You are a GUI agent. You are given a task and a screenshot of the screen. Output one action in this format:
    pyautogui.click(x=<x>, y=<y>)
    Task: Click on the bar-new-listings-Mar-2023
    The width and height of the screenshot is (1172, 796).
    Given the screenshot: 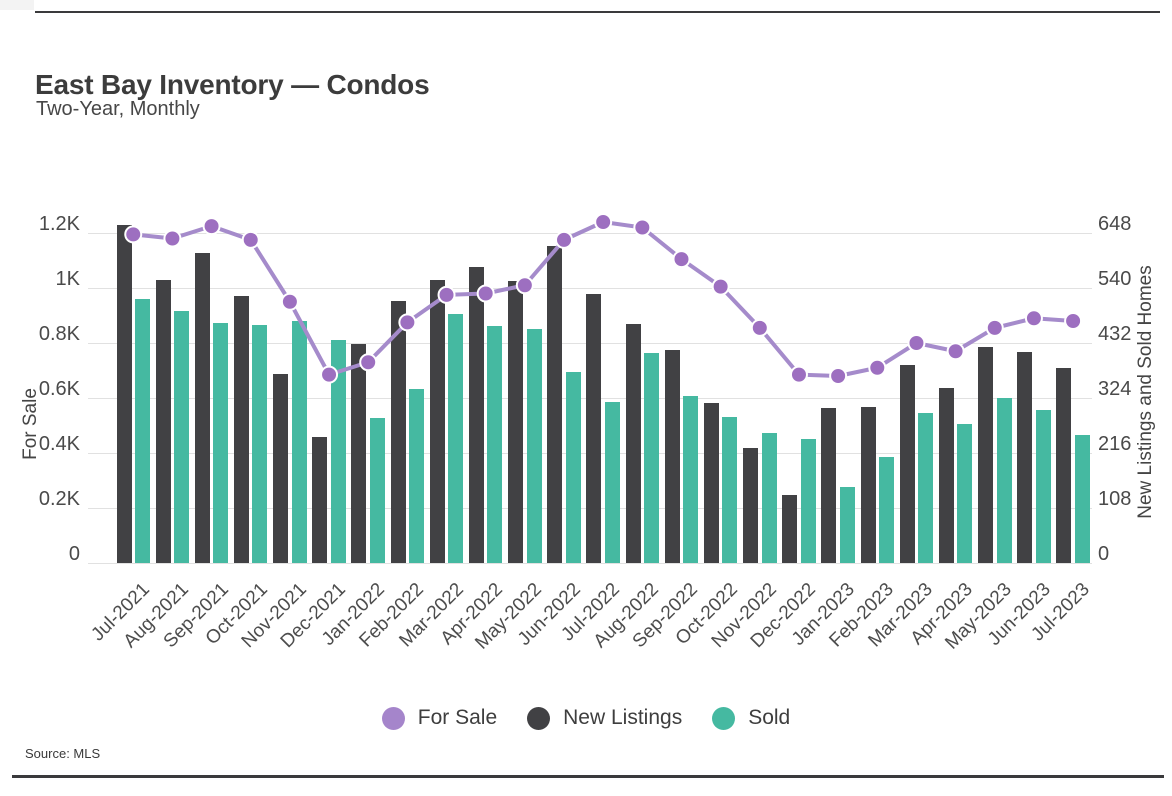 What is the action you would take?
    pyautogui.click(x=907, y=463)
    